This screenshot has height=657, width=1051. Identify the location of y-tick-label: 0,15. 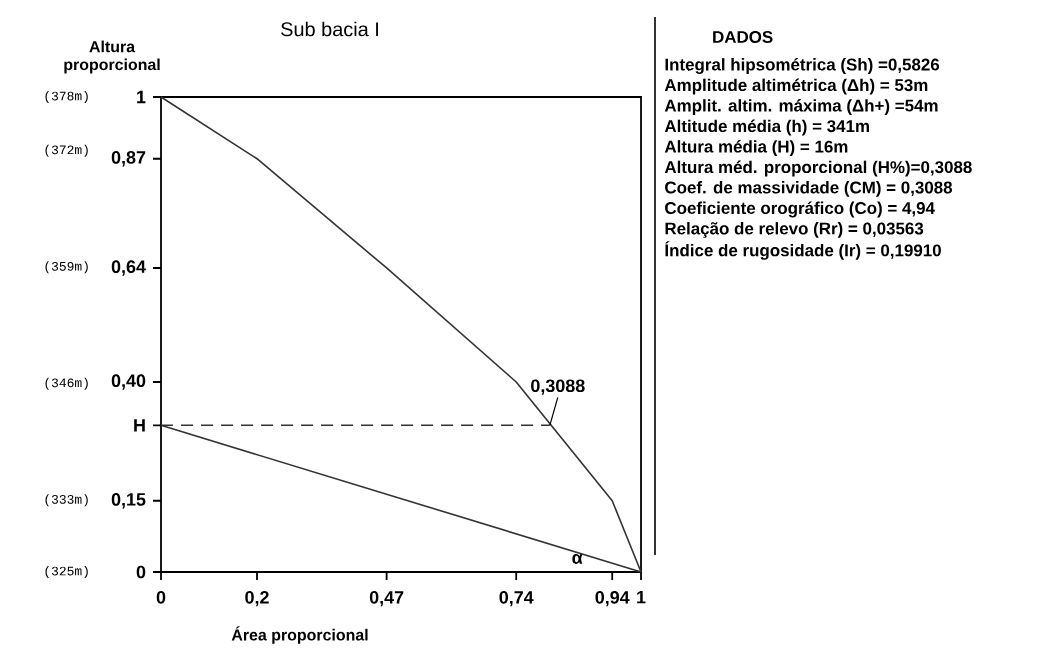
(128, 501).